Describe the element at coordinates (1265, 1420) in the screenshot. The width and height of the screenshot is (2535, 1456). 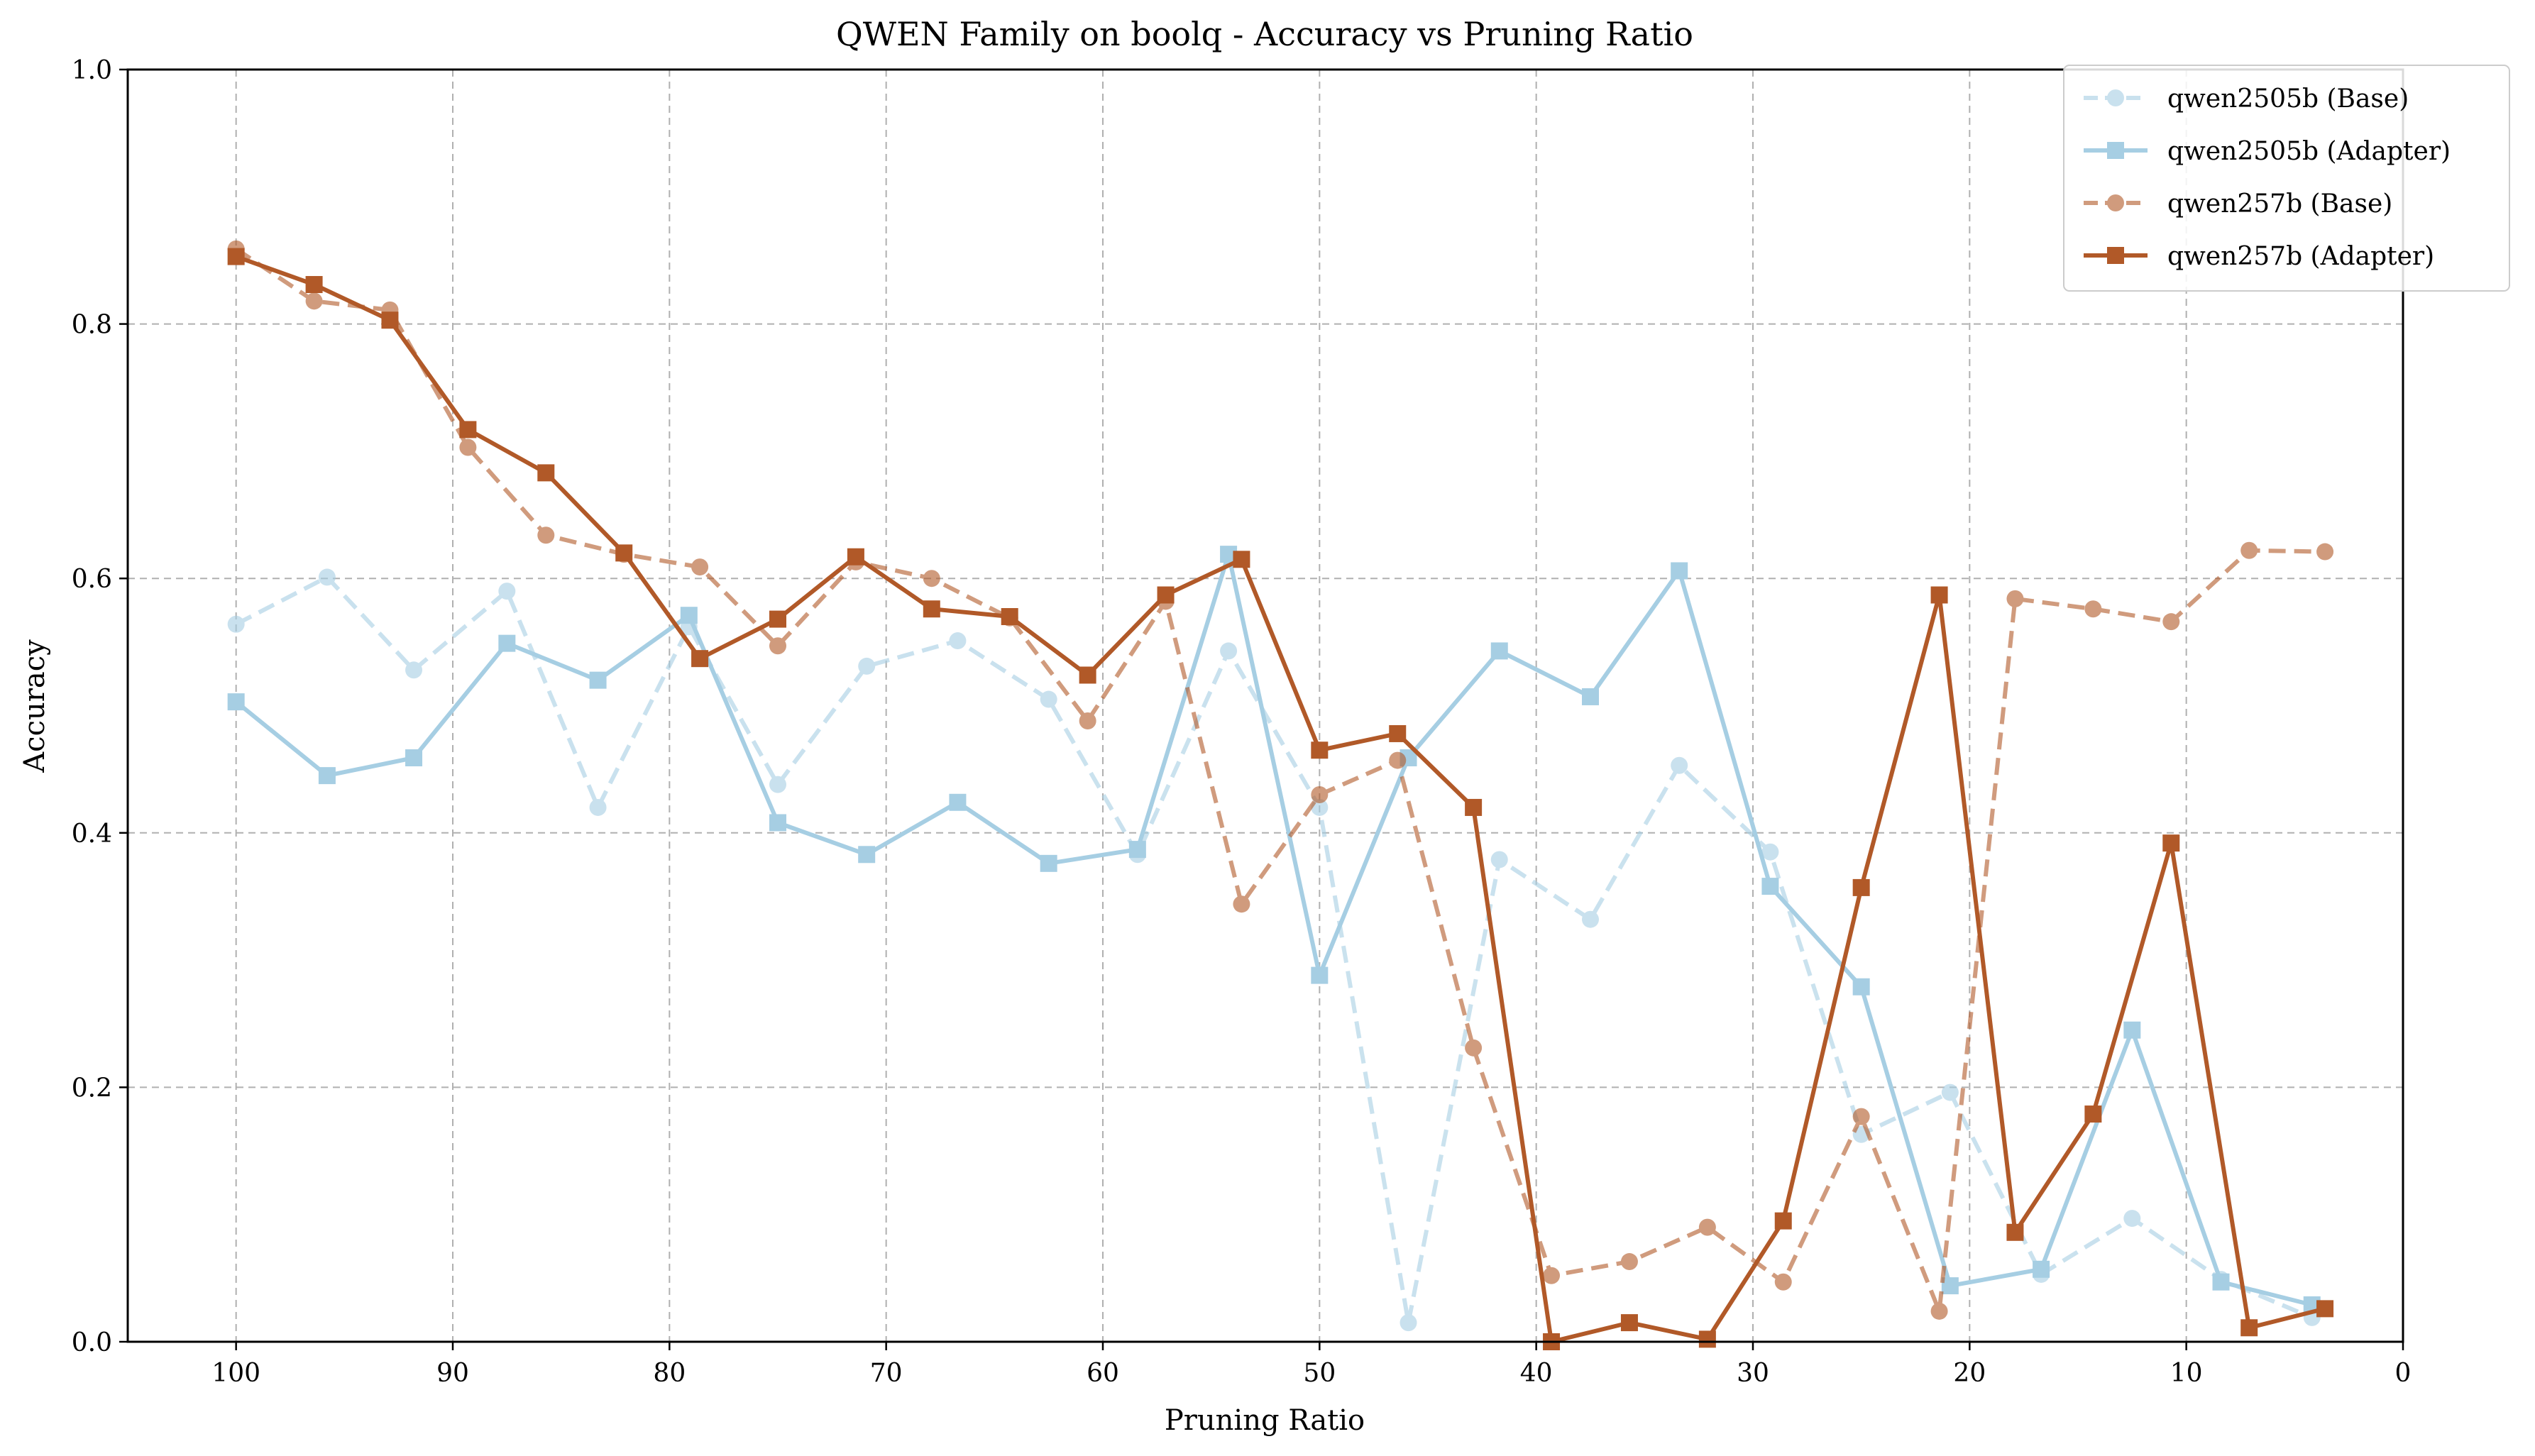
I see `x-axis-label: Pruning Ratio` at that location.